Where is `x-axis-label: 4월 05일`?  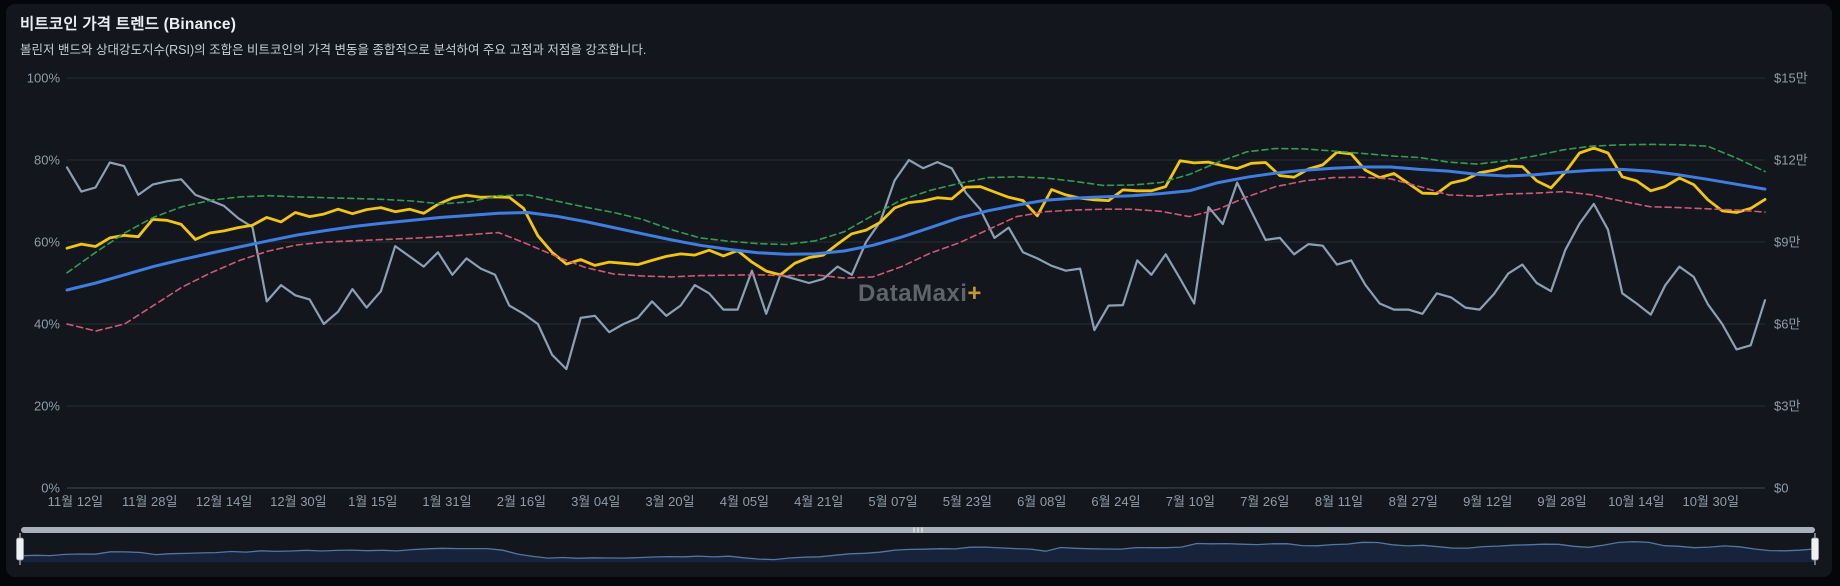 x-axis-label: 4월 05일 is located at coordinates (744, 501).